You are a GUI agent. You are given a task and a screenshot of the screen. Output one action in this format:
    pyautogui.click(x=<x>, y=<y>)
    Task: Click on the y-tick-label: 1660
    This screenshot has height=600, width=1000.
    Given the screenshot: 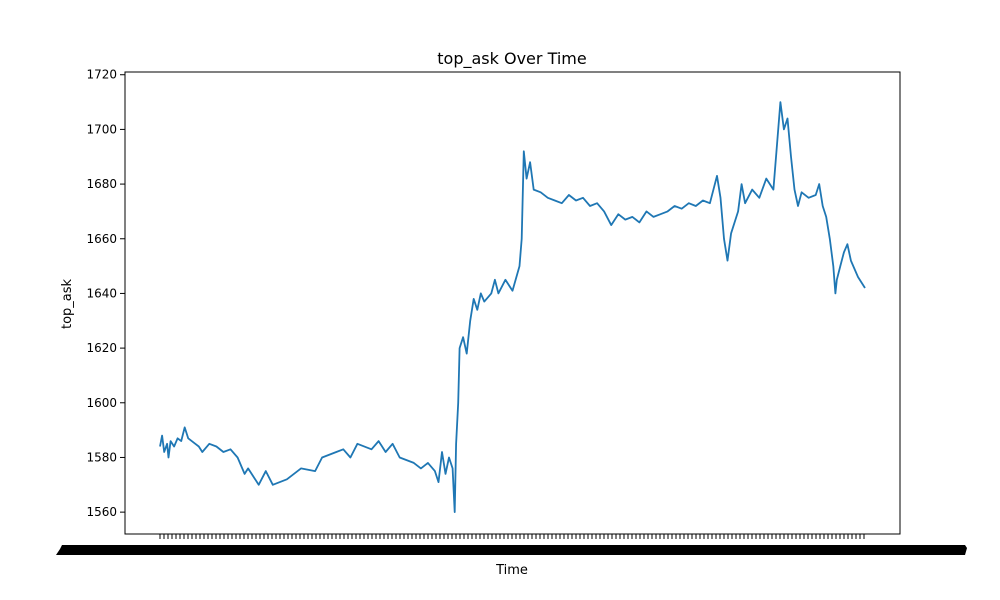 What is the action you would take?
    pyautogui.click(x=101, y=239)
    